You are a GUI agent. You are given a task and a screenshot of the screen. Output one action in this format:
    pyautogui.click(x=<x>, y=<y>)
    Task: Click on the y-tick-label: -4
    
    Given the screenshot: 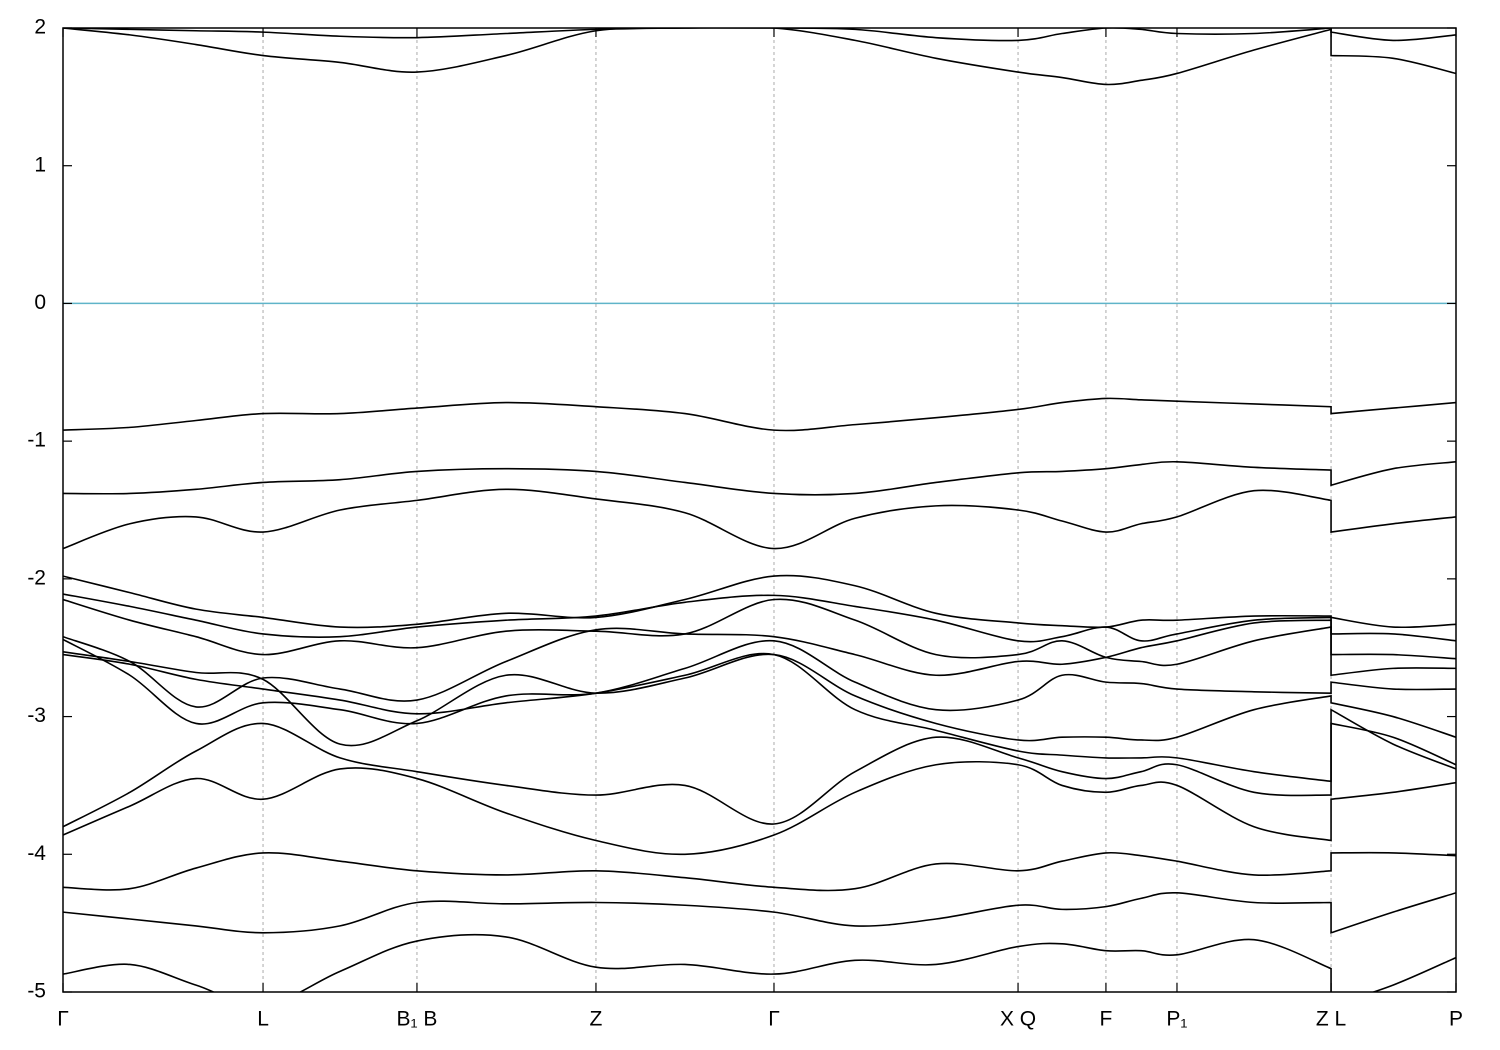 What is the action you would take?
    pyautogui.click(x=36, y=853)
    